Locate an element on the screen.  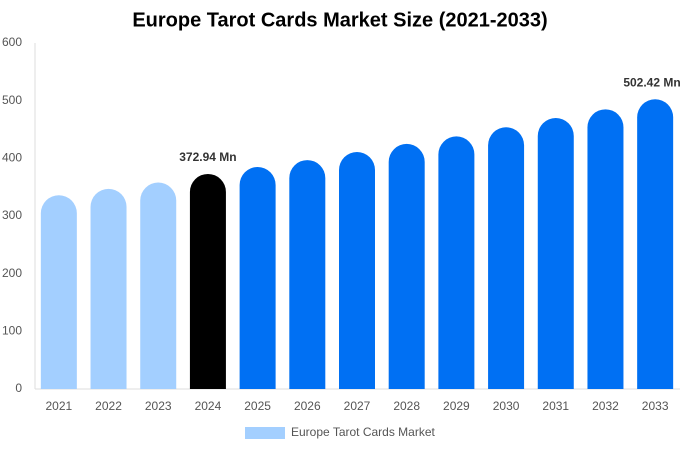
legend-swatch is located at coordinates (265, 433).